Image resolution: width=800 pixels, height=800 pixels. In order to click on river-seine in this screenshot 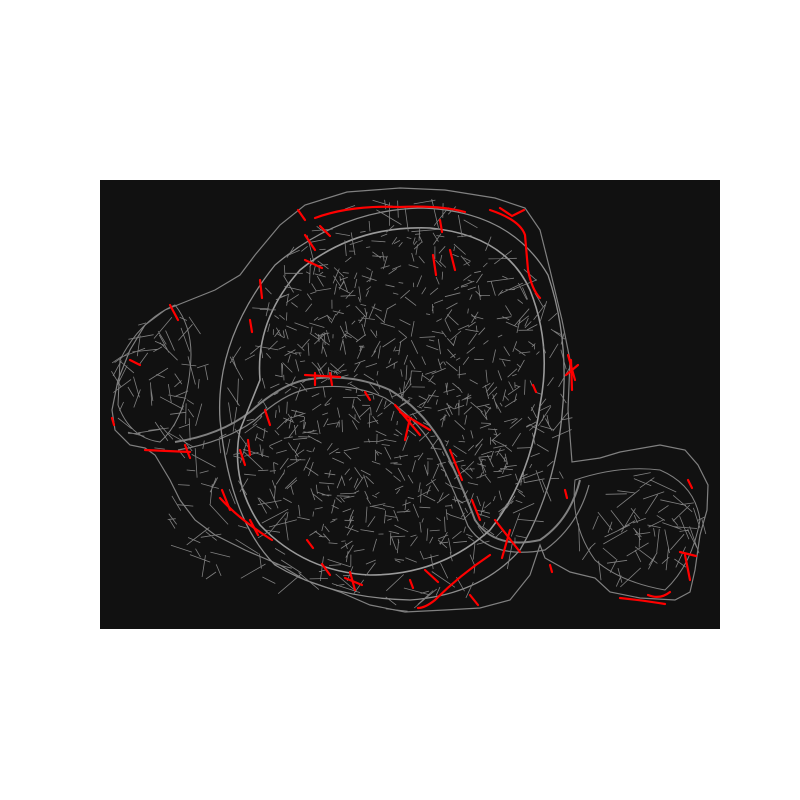, I will do `click(377, 460)`.